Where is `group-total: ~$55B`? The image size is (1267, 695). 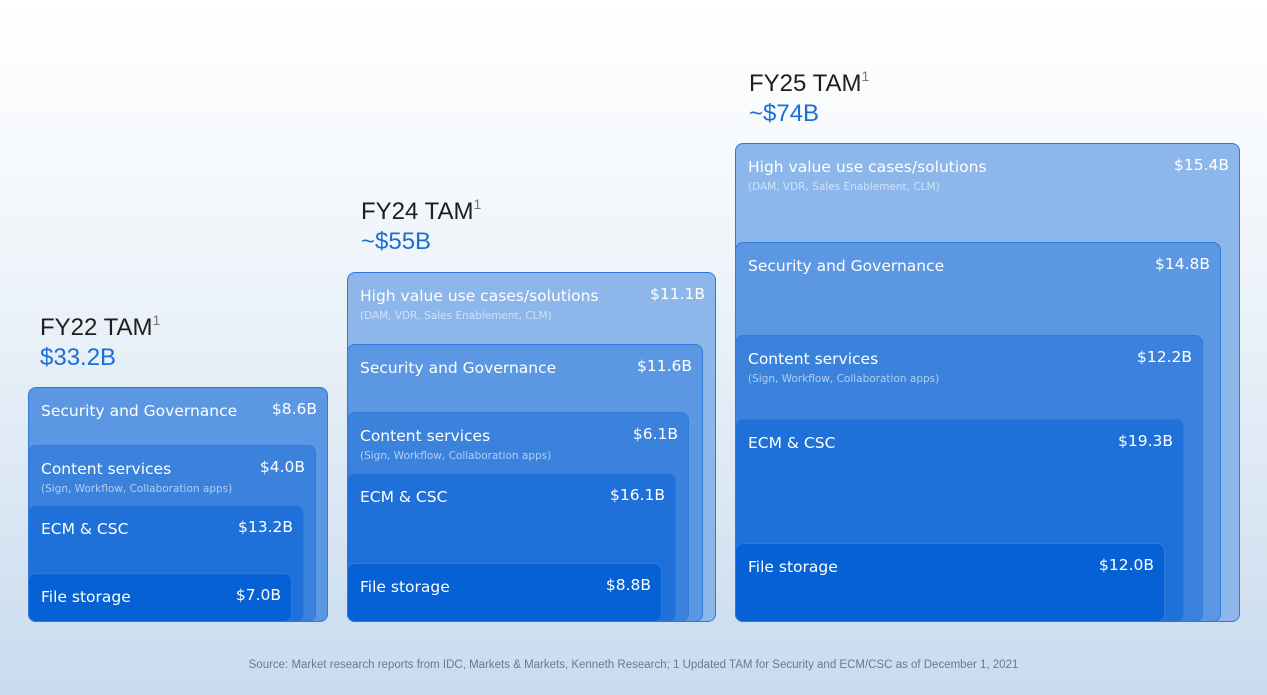
group-total: ~$55B is located at coordinates (396, 241).